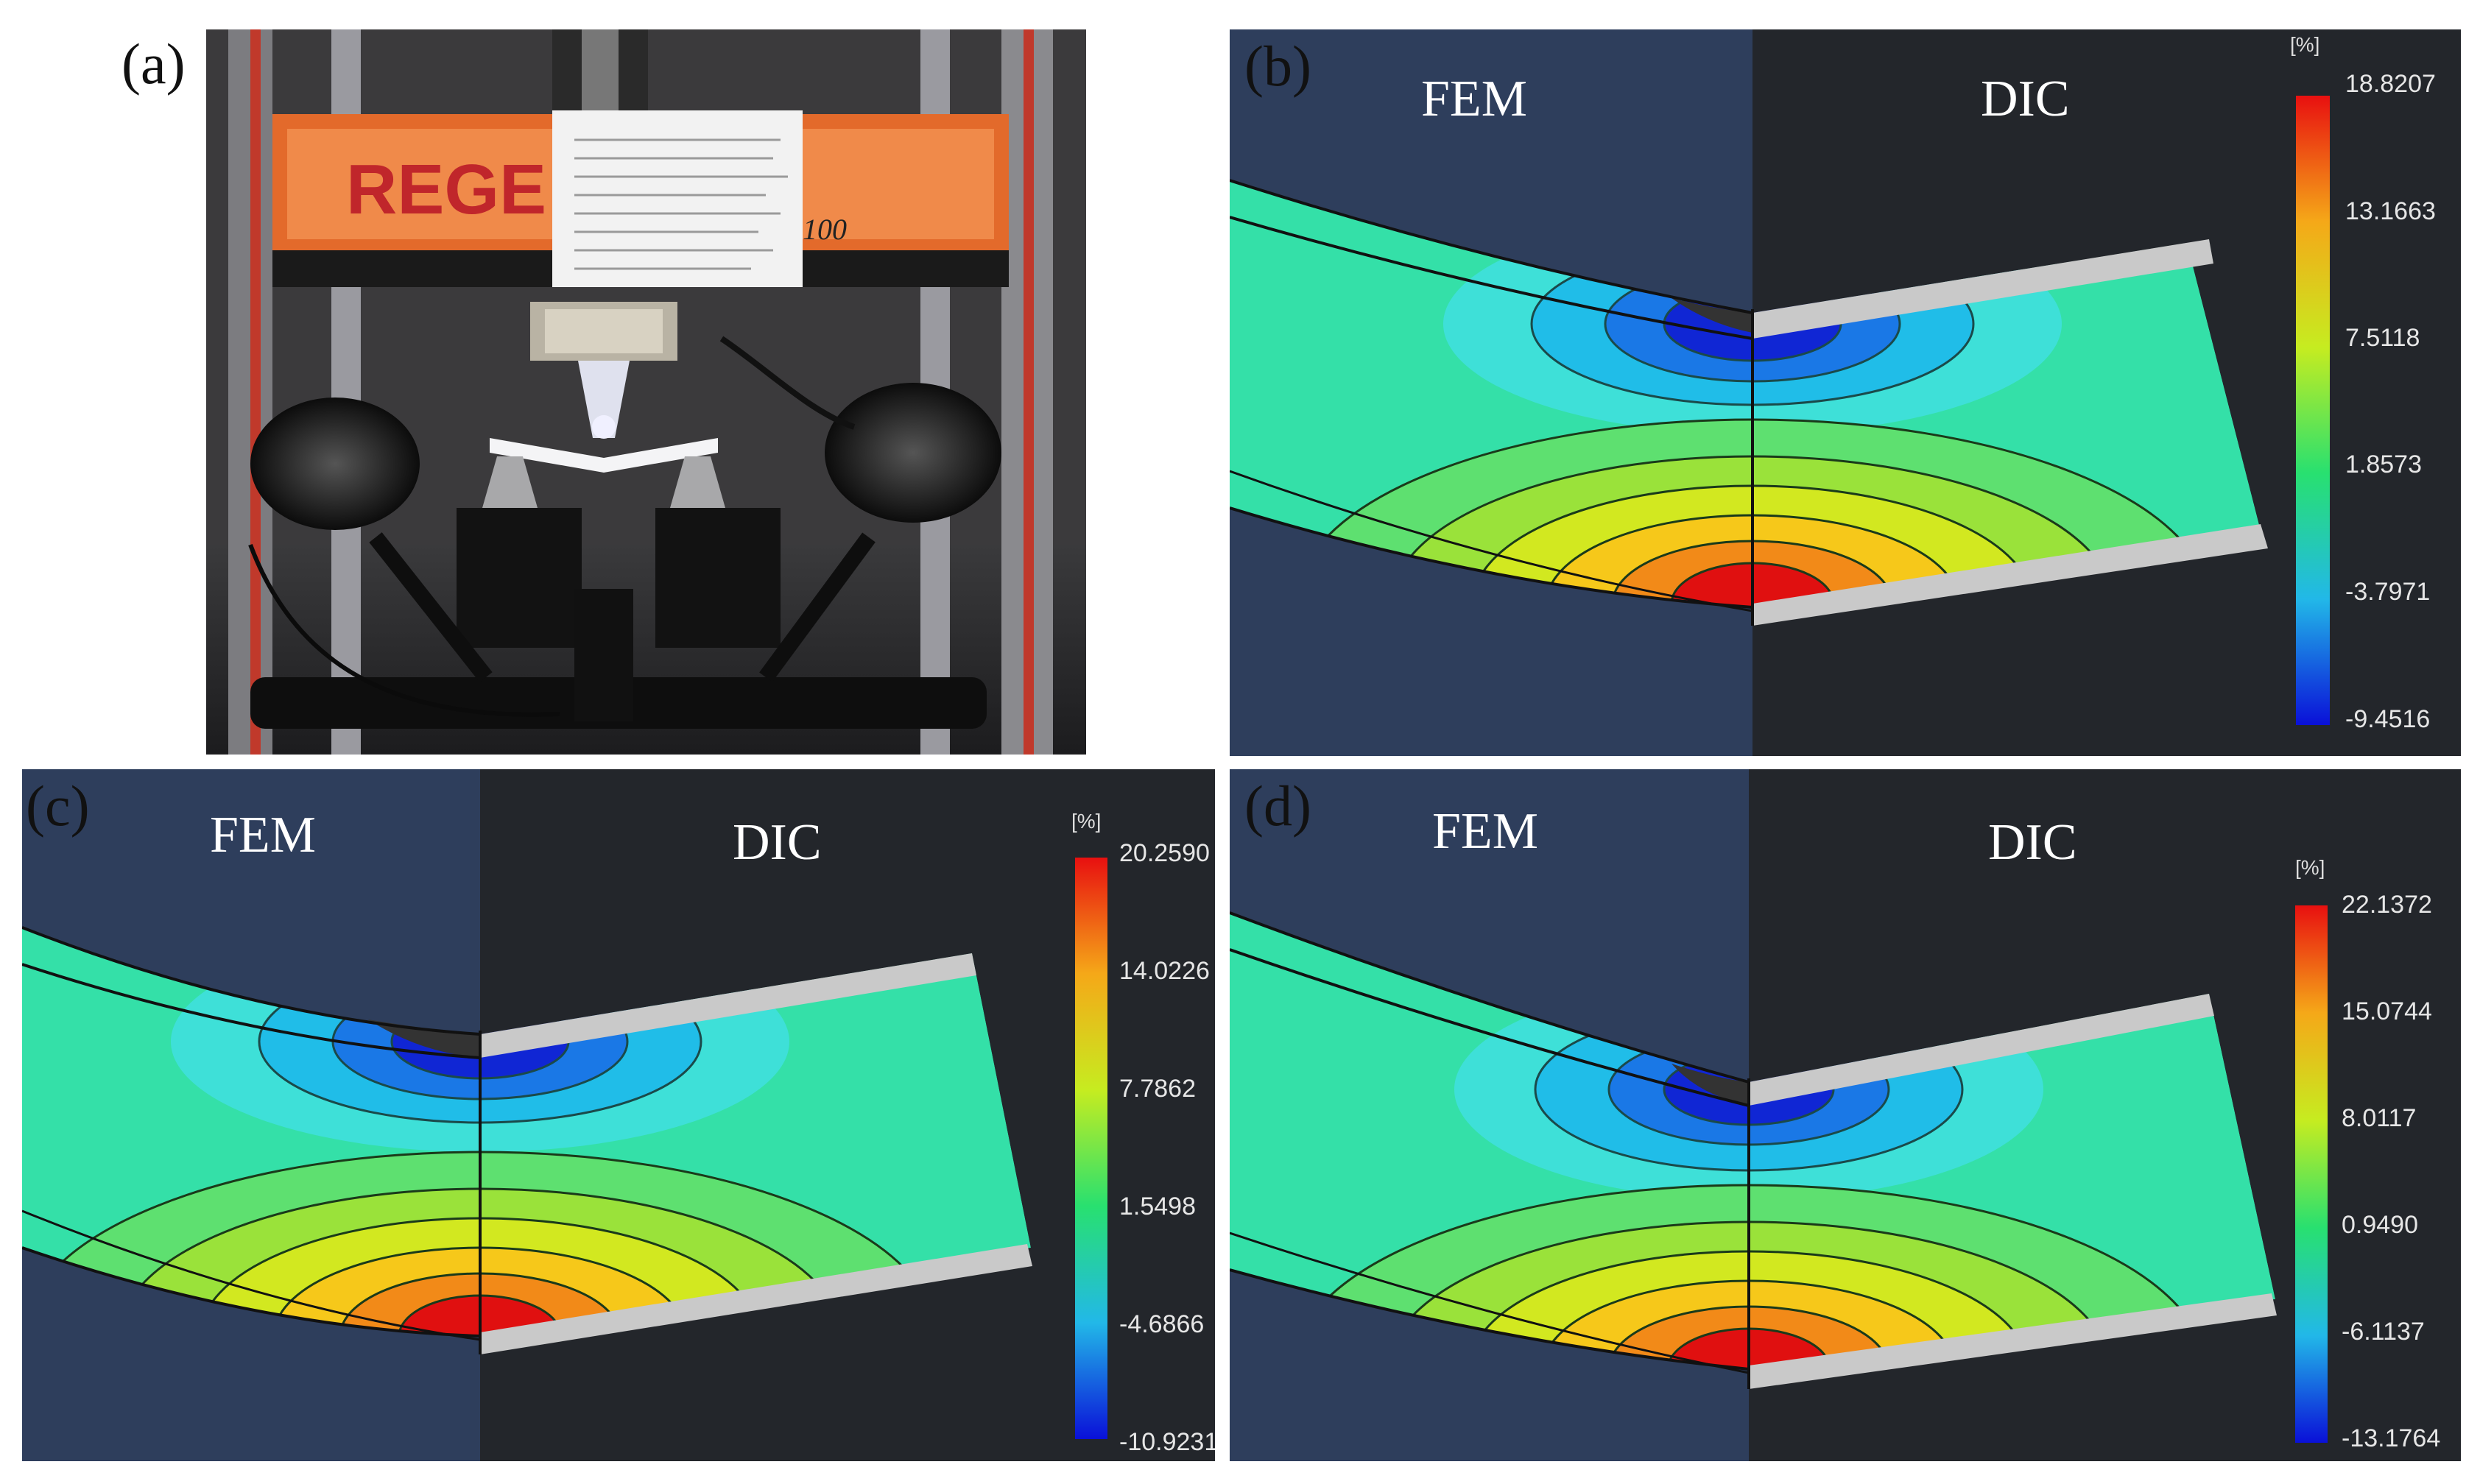 This screenshot has width=2480, height=1484. I want to click on panel-d-unit: [%], so click(2310, 867).